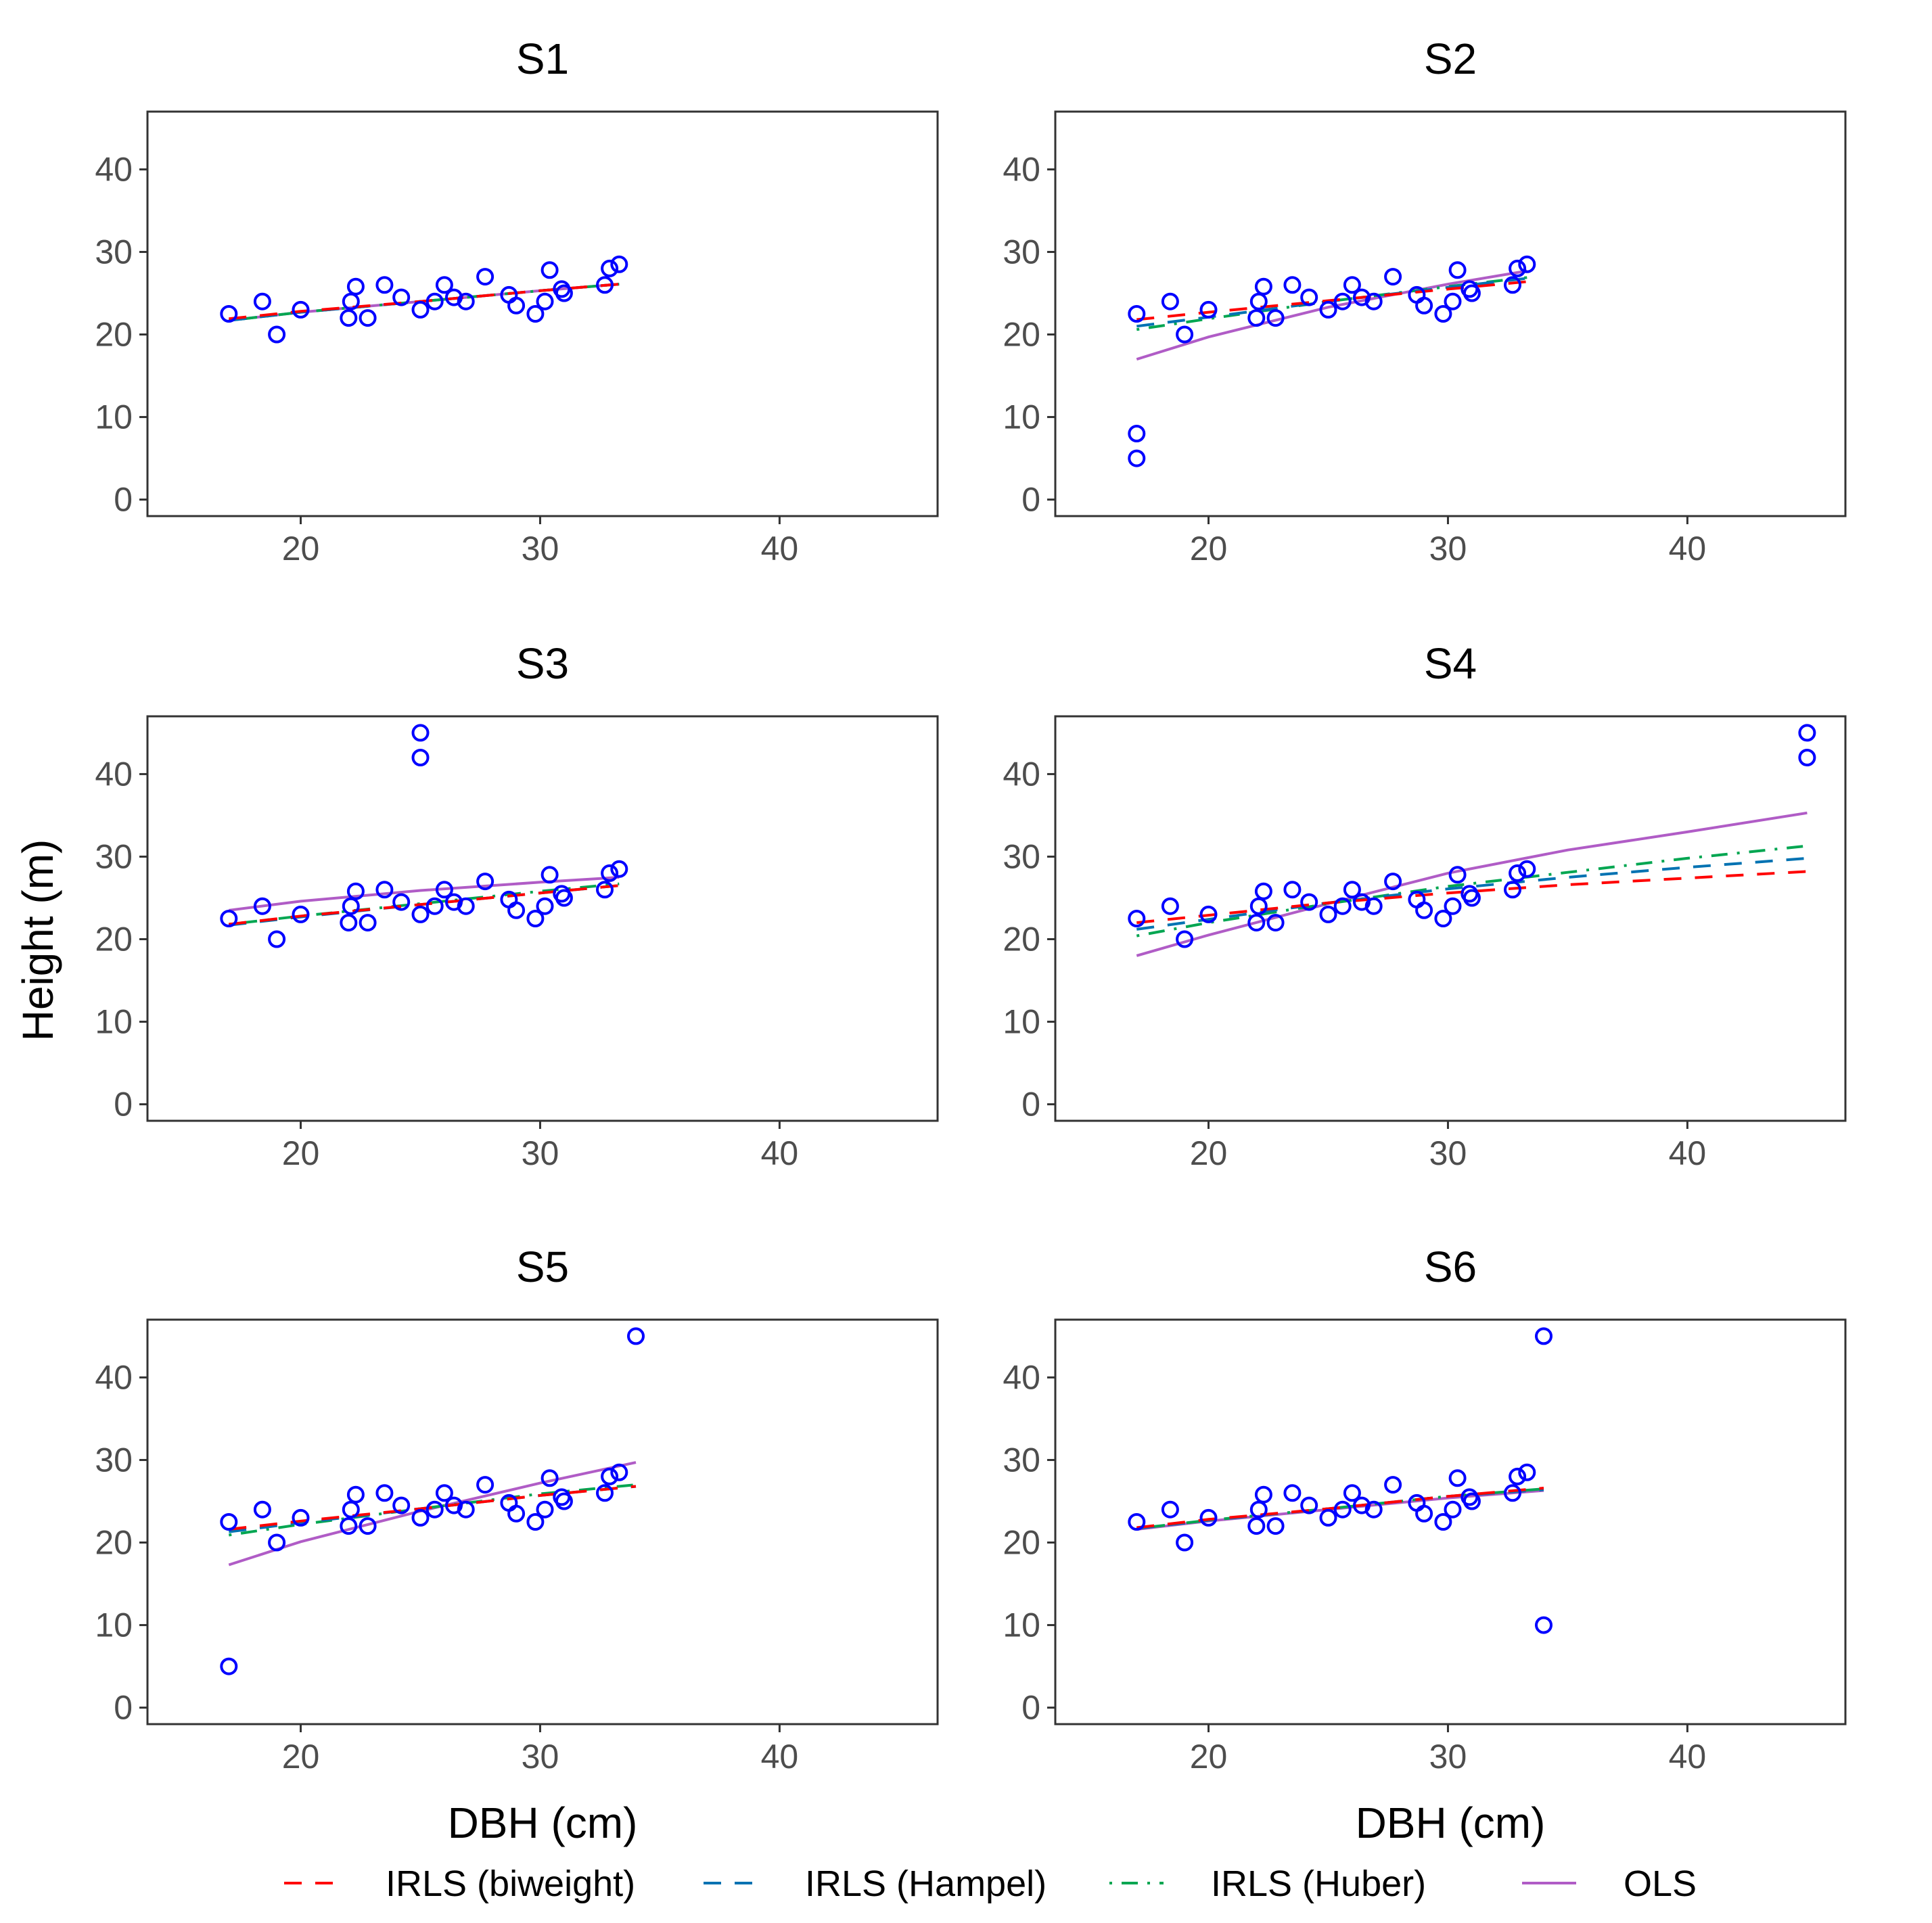 The height and width of the screenshot is (1923, 1932). I want to click on legend-item: OLS, so click(1609, 1883).